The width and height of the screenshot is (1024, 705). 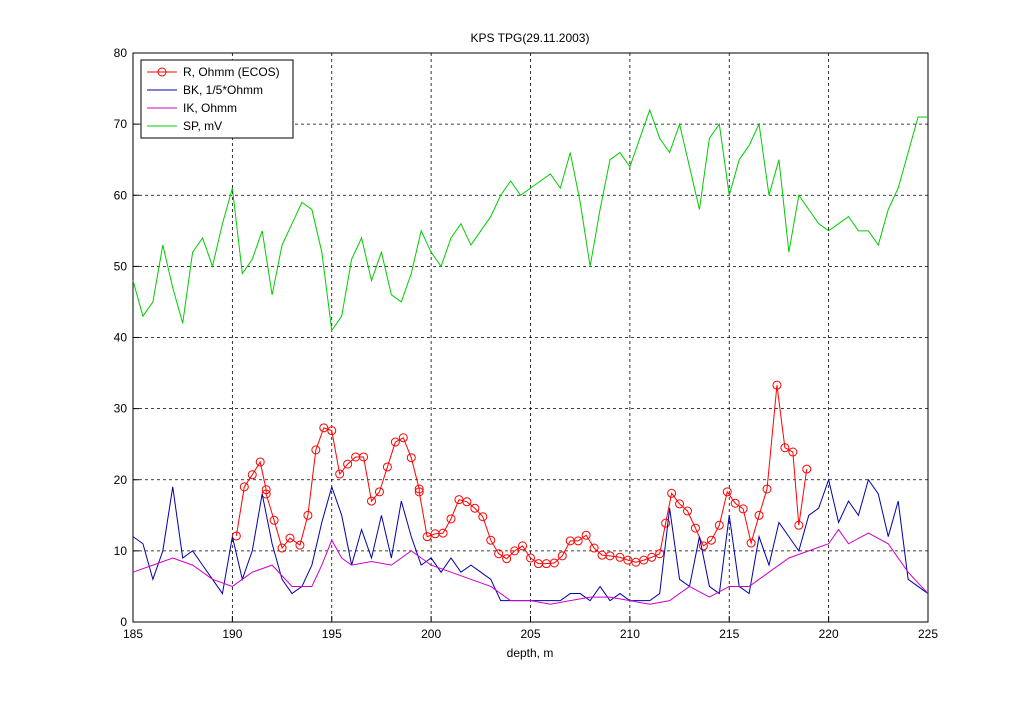 What do you see at coordinates (121, 409) in the screenshot?
I see `y-tick-label: 30` at bounding box center [121, 409].